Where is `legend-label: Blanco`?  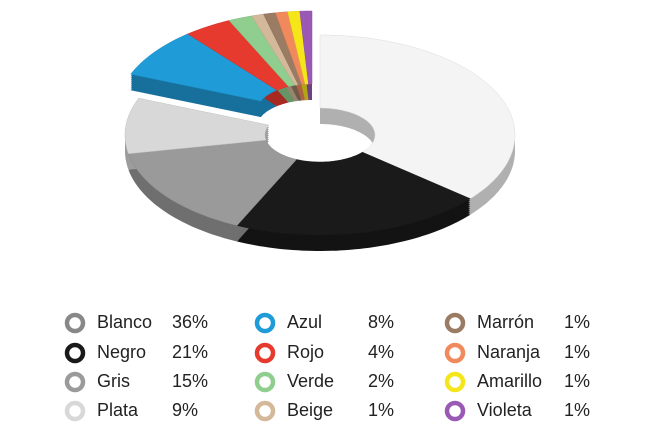 legend-label: Blanco is located at coordinates (124, 322).